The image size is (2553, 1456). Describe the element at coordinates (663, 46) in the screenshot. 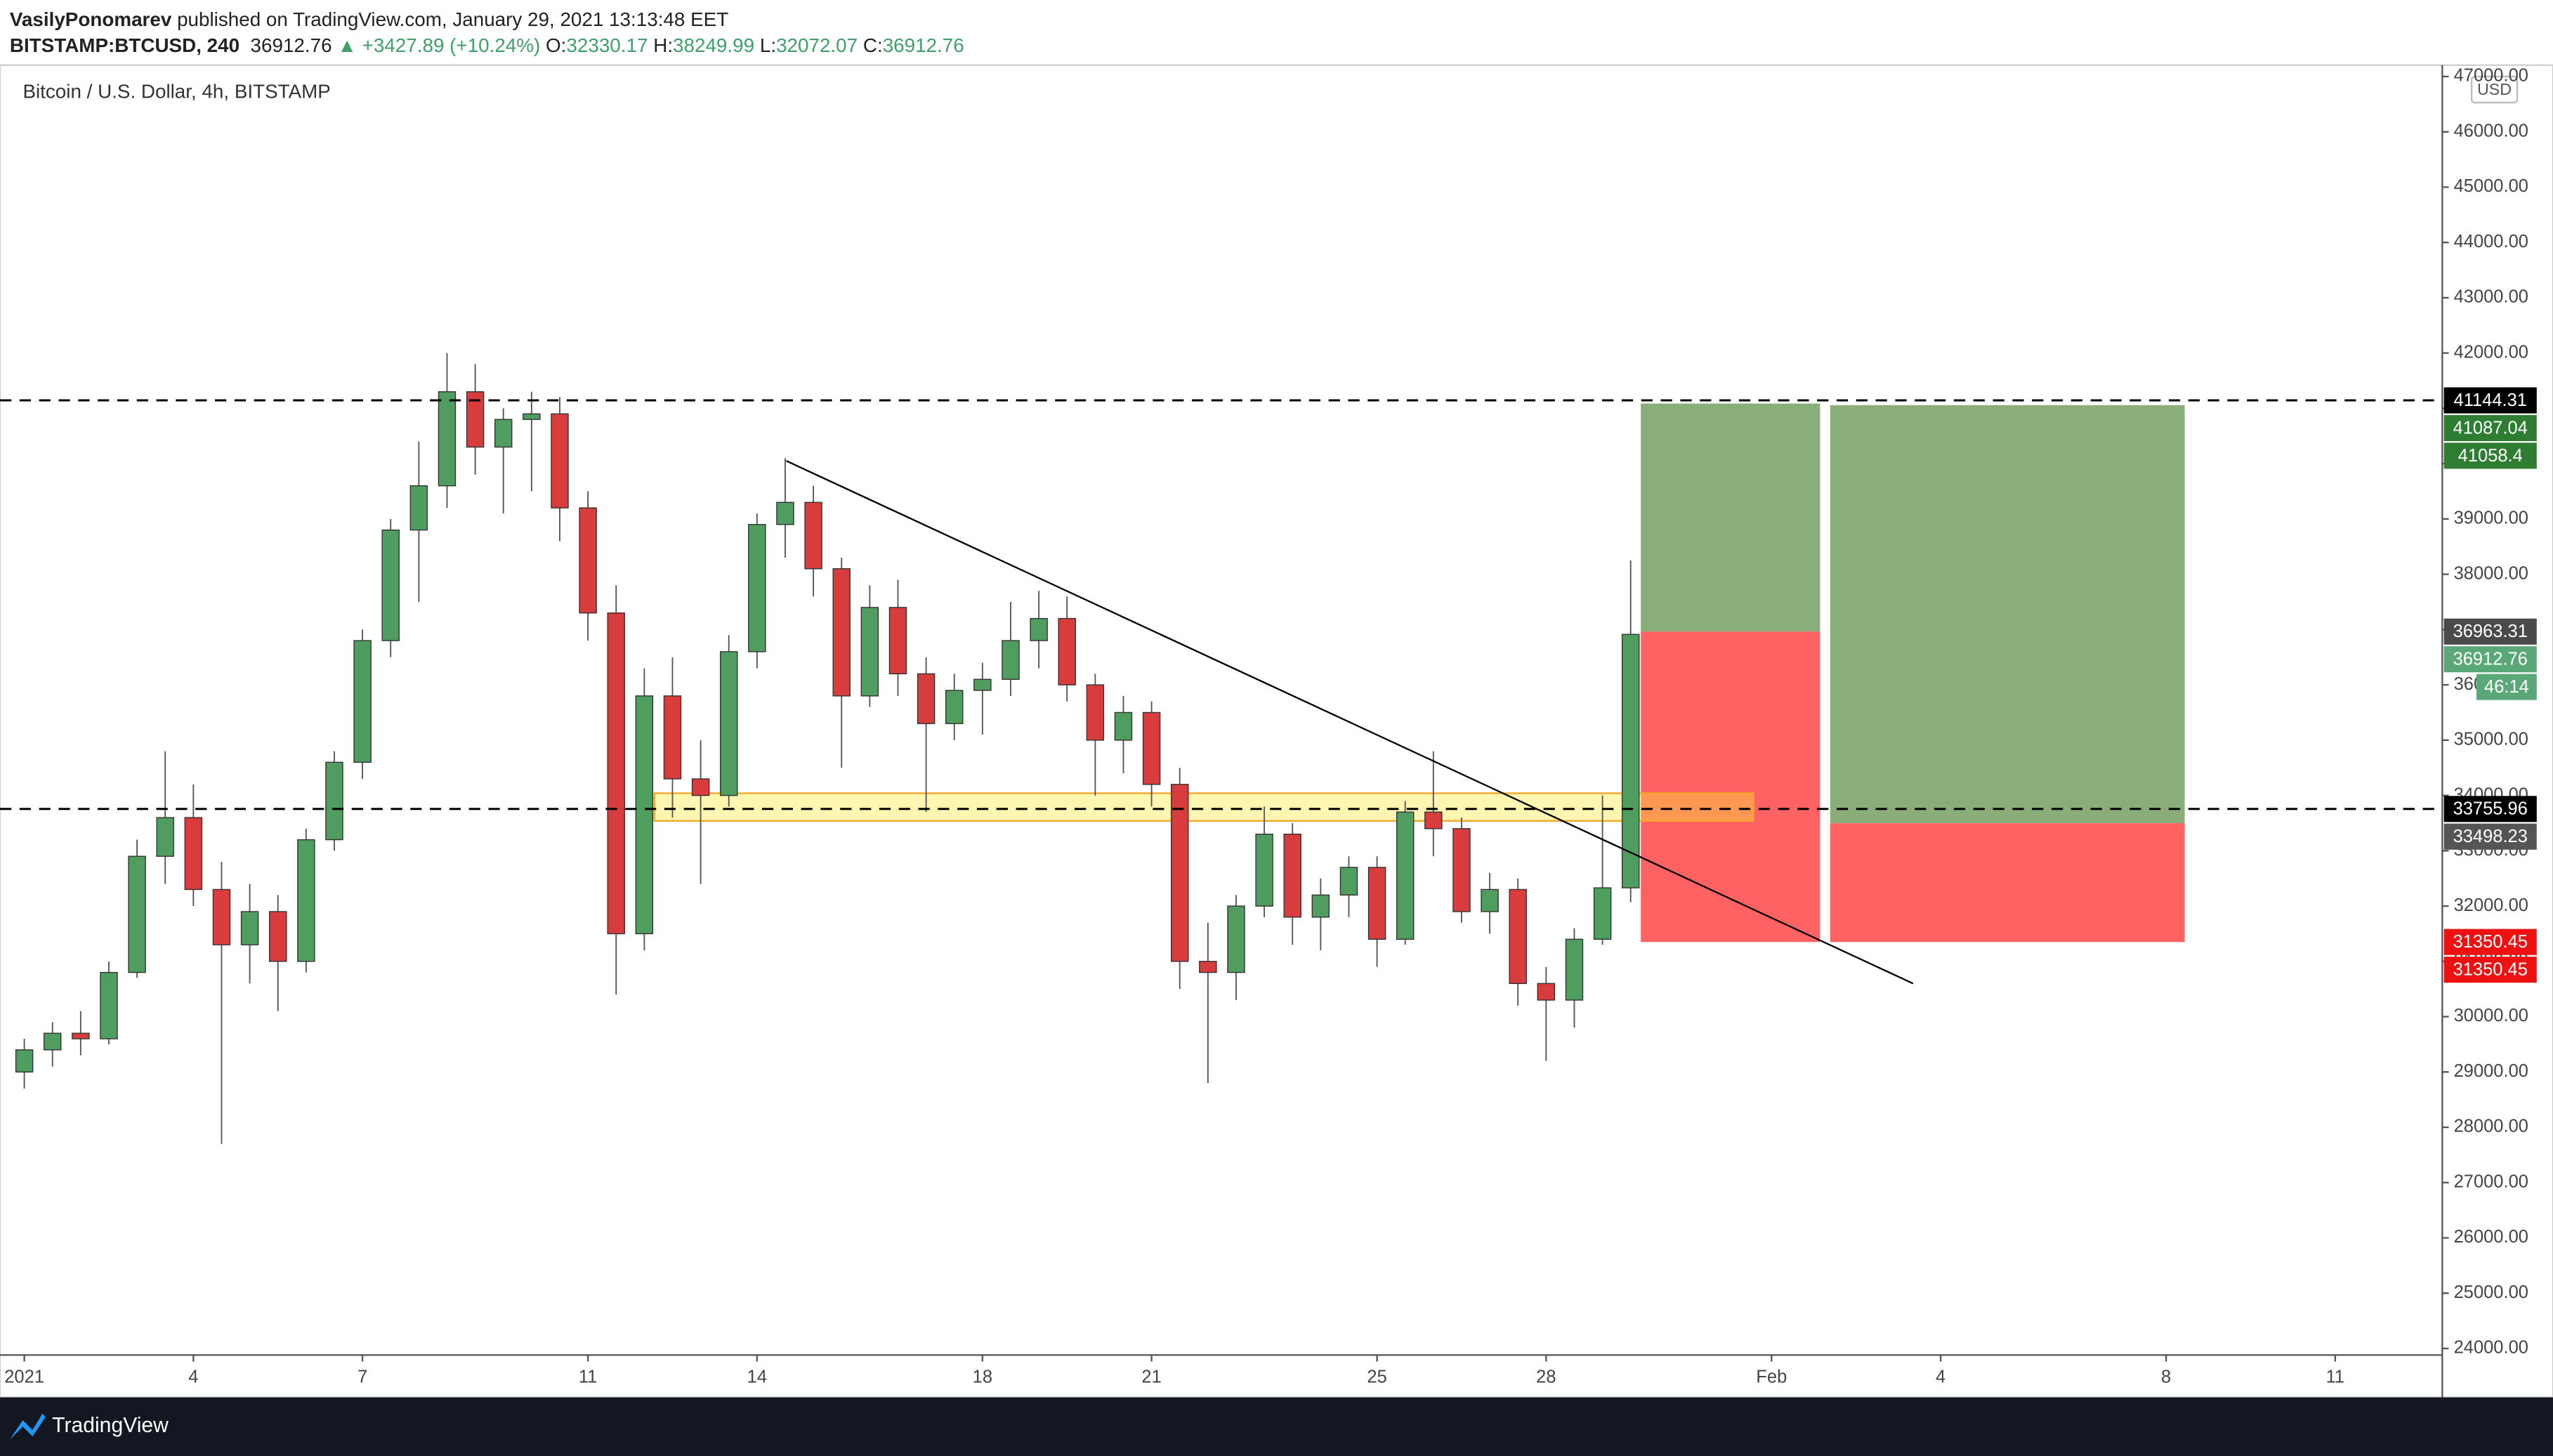

I see `ohlc-label: H:` at that location.